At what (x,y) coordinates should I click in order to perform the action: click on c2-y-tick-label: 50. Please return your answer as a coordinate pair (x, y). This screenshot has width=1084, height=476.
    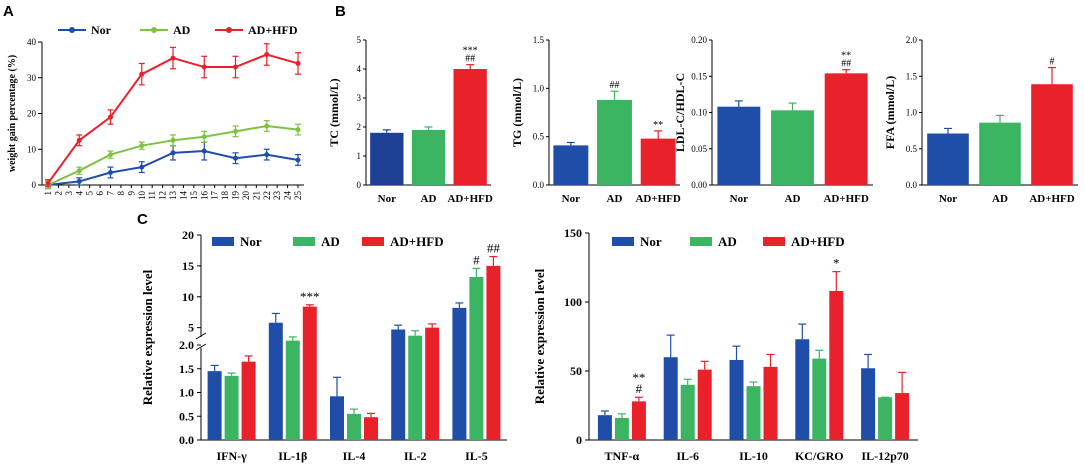
    Looking at the image, I should click on (576, 371).